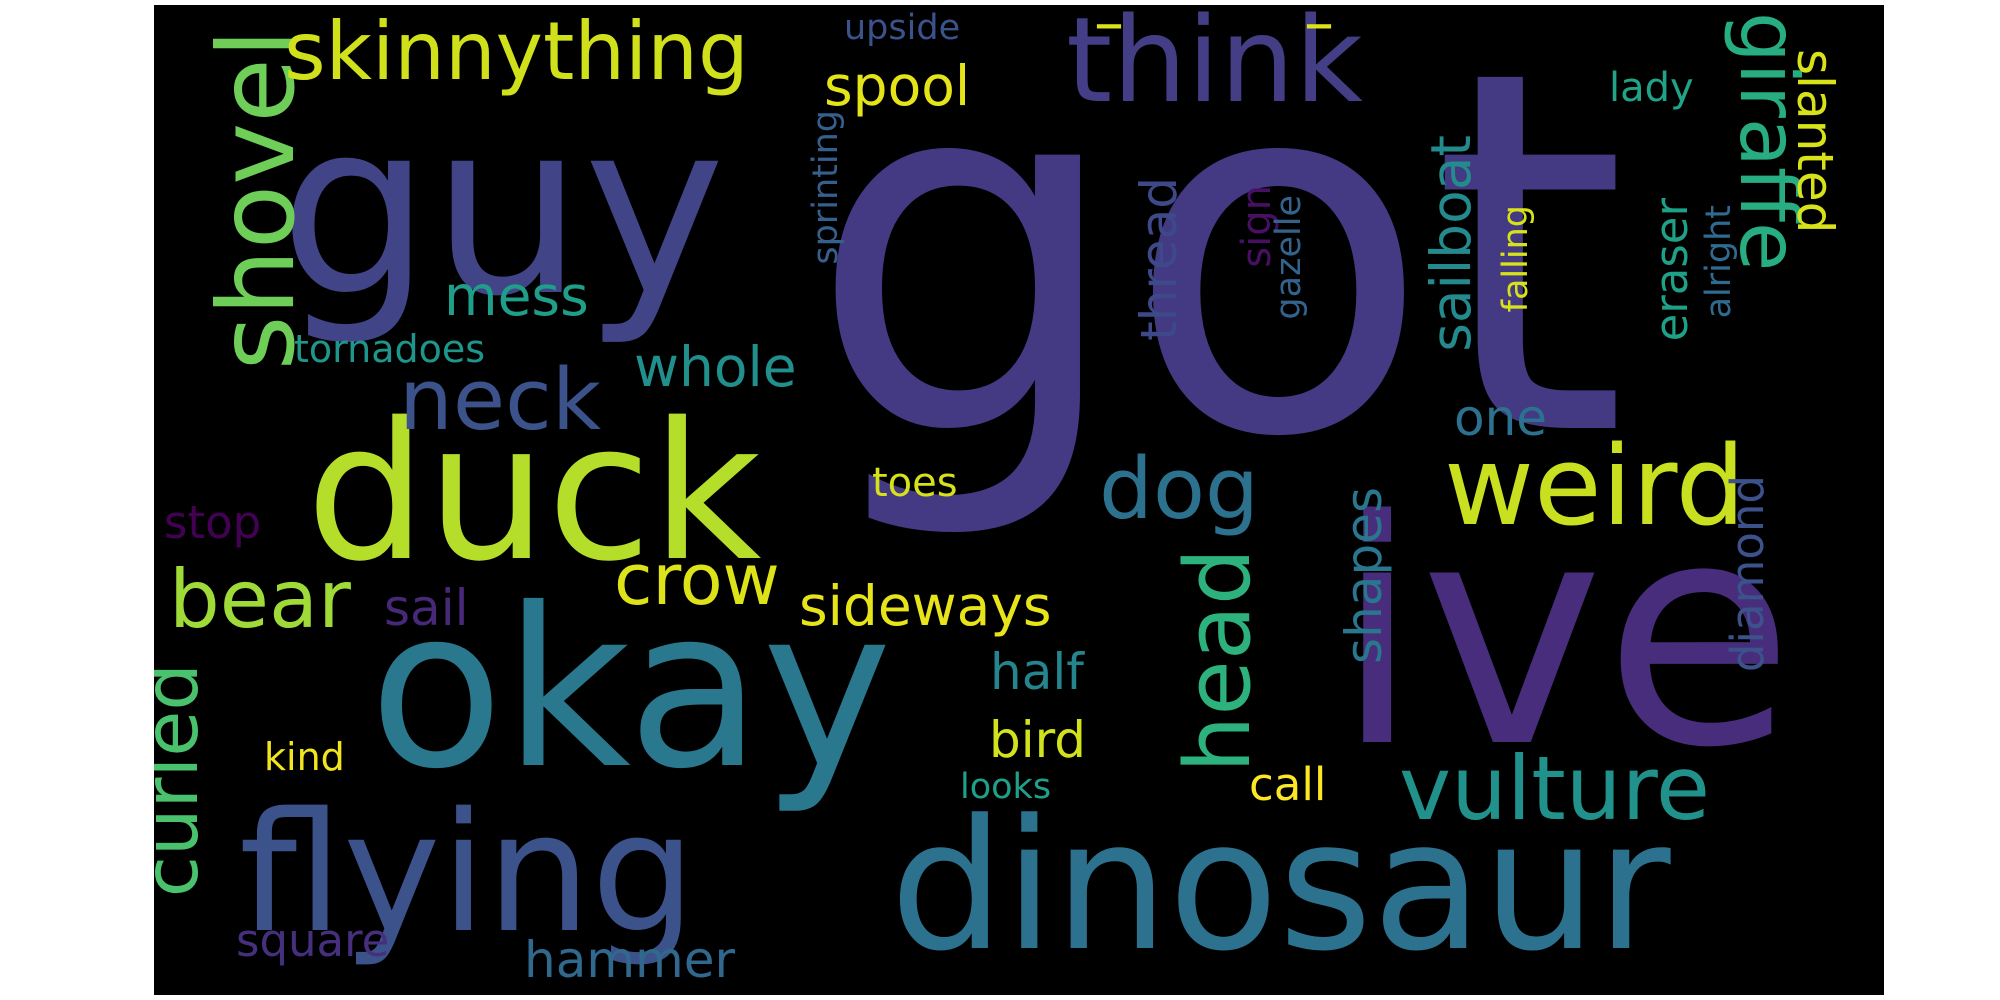  I want to click on word-sail: sail, so click(426, 608).